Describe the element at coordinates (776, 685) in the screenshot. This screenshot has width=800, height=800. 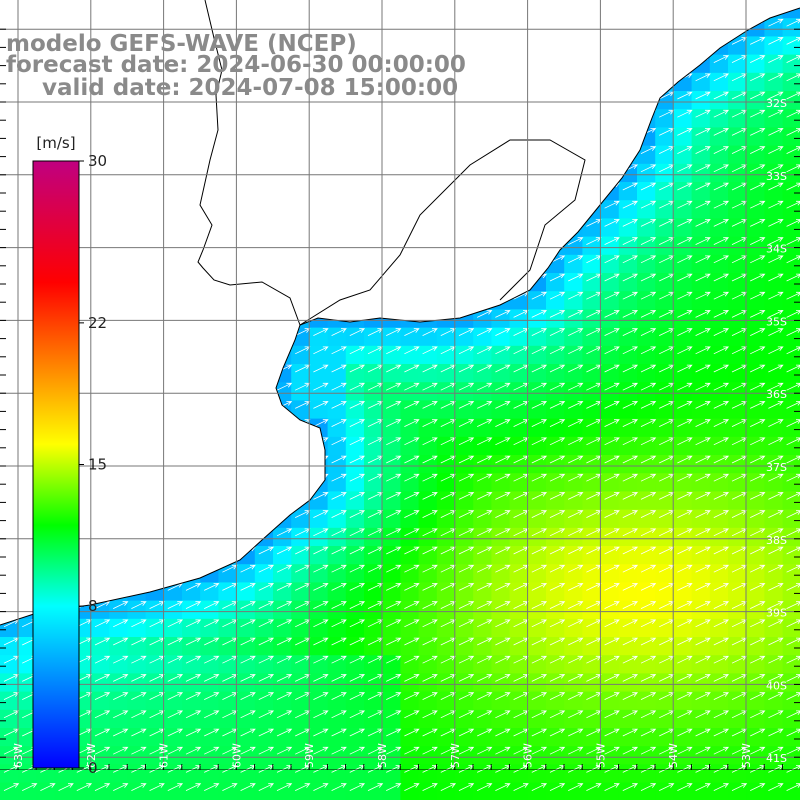
I see `latitude-label: 40S` at that location.